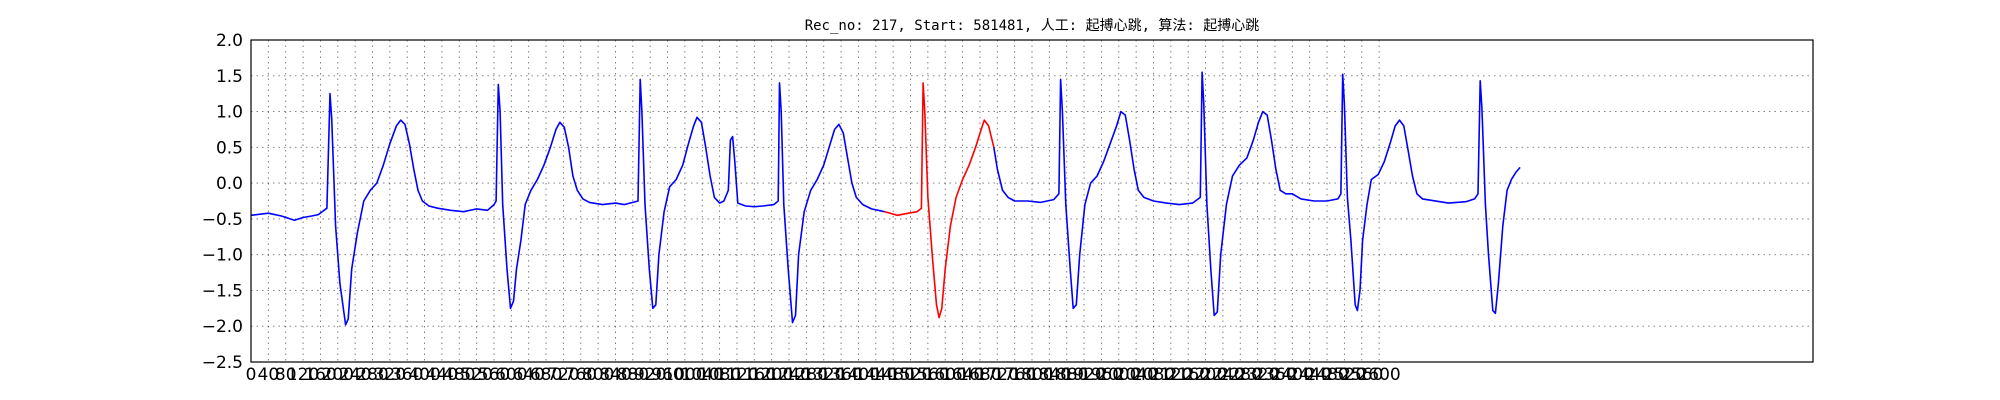 The image size is (2000, 400). What do you see at coordinates (1188, 375) in the screenshot?
I see `x-tick-label: 2160` at bounding box center [1188, 375].